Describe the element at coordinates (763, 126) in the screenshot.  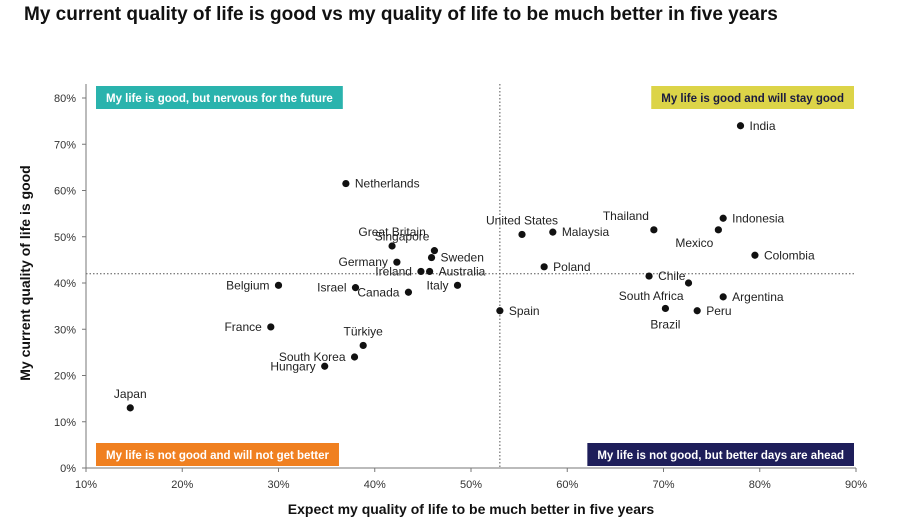
I see `point-label: India` at that location.